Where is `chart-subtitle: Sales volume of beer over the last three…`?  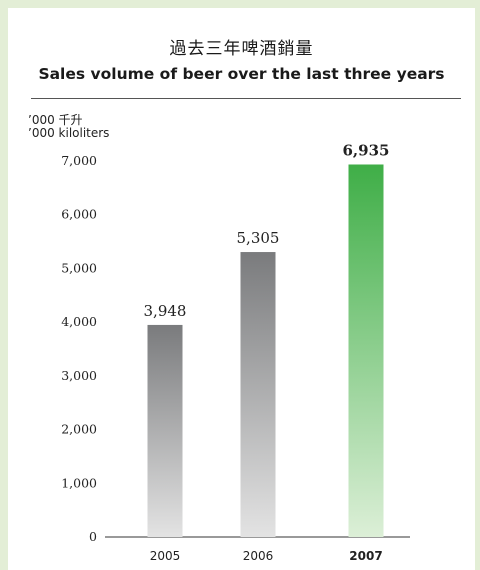
chart-subtitle: Sales volume of beer over the last three… is located at coordinates (241, 74).